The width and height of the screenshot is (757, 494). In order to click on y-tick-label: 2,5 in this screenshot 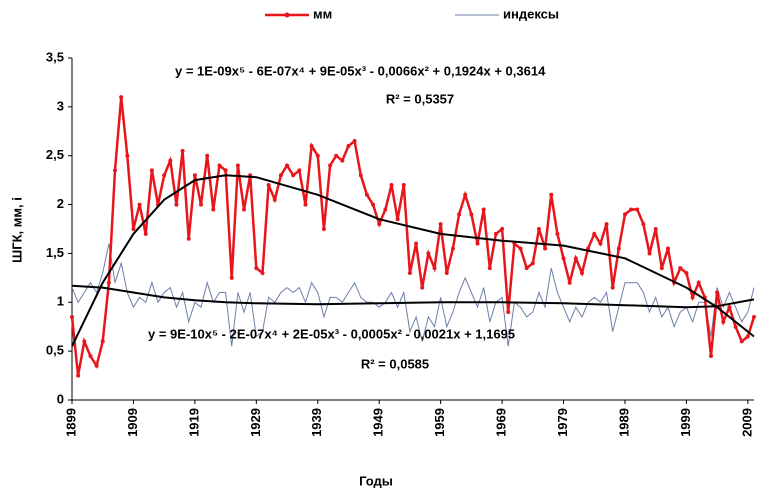, I will do `click(55, 154)`.